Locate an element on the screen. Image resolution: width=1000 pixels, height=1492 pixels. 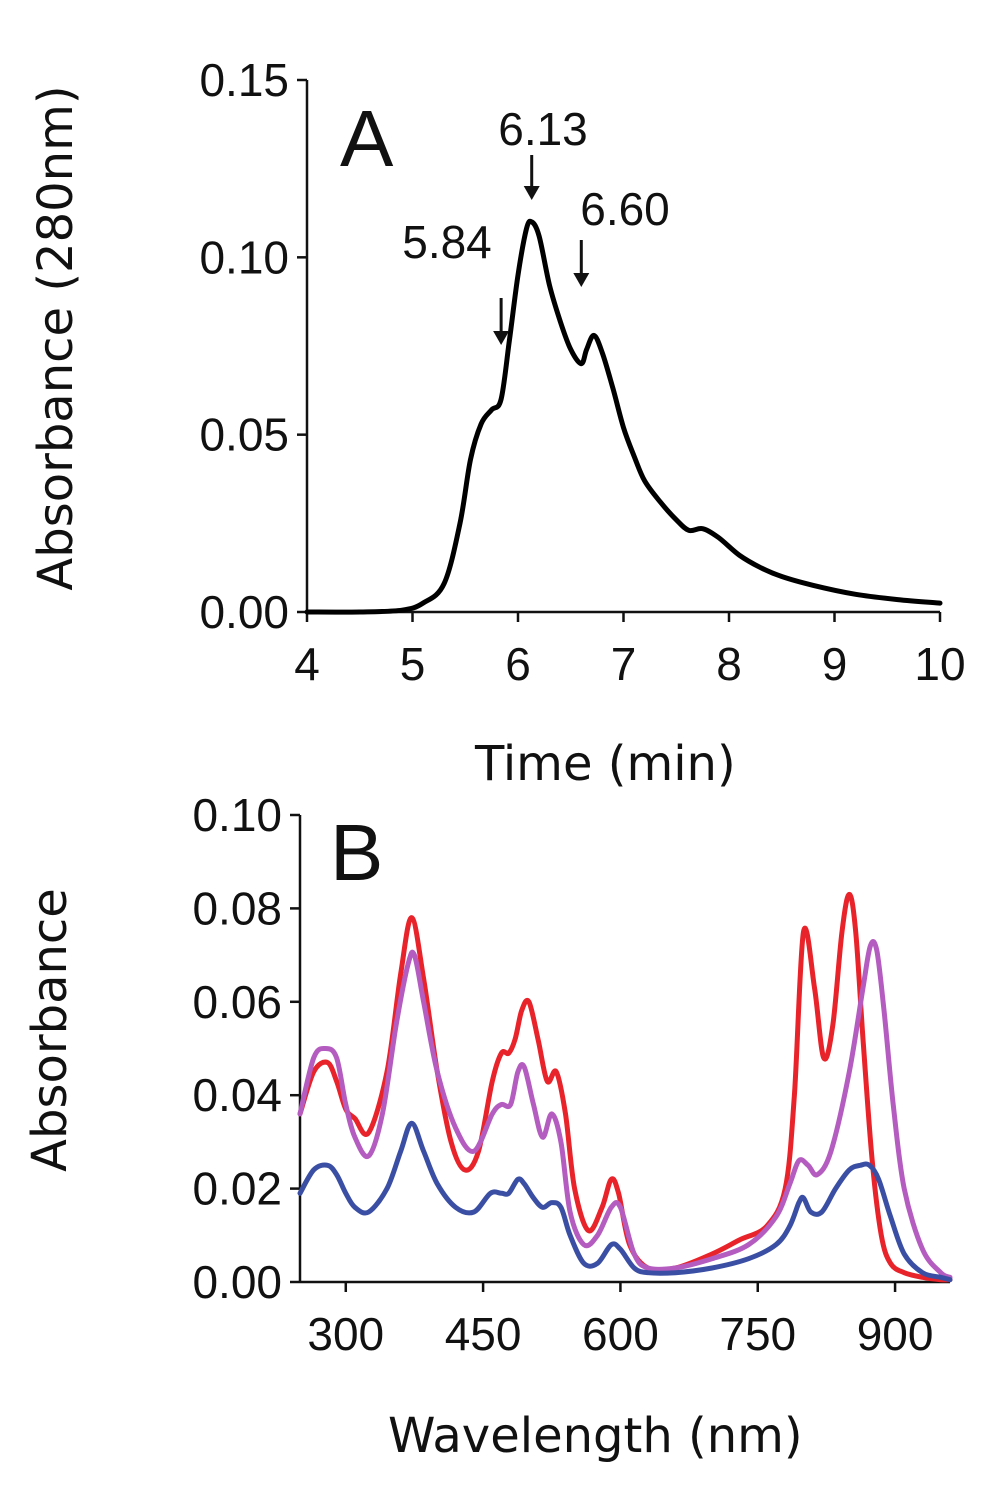
peak-annotation-label: 6.60 is located at coordinates (625, 209).